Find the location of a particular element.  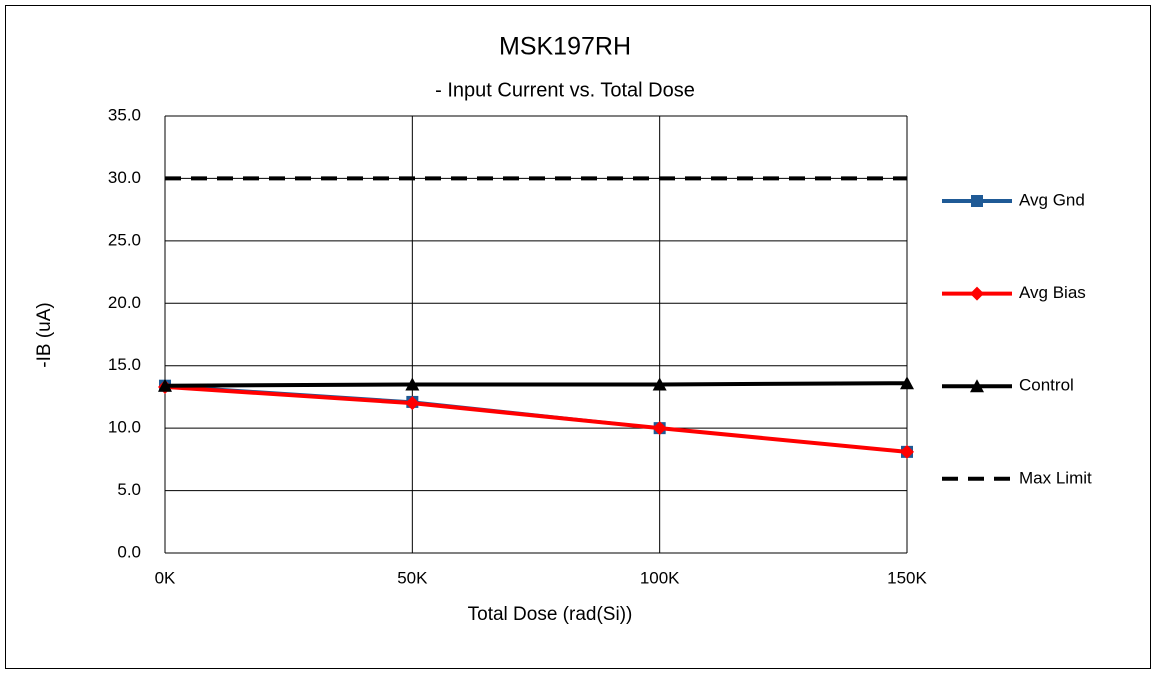

x-tick-label: 0K is located at coordinates (165, 577).